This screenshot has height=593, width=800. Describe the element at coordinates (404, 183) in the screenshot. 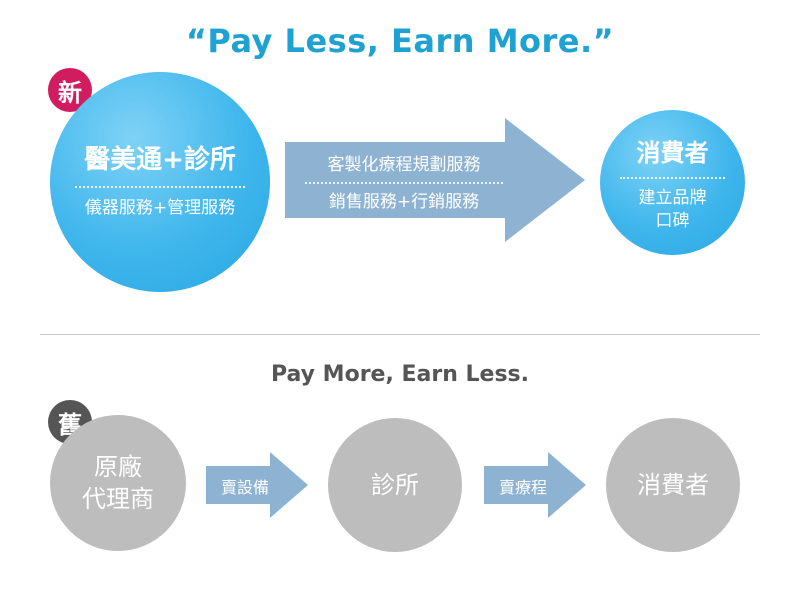

I see `big-arrow-divider` at that location.